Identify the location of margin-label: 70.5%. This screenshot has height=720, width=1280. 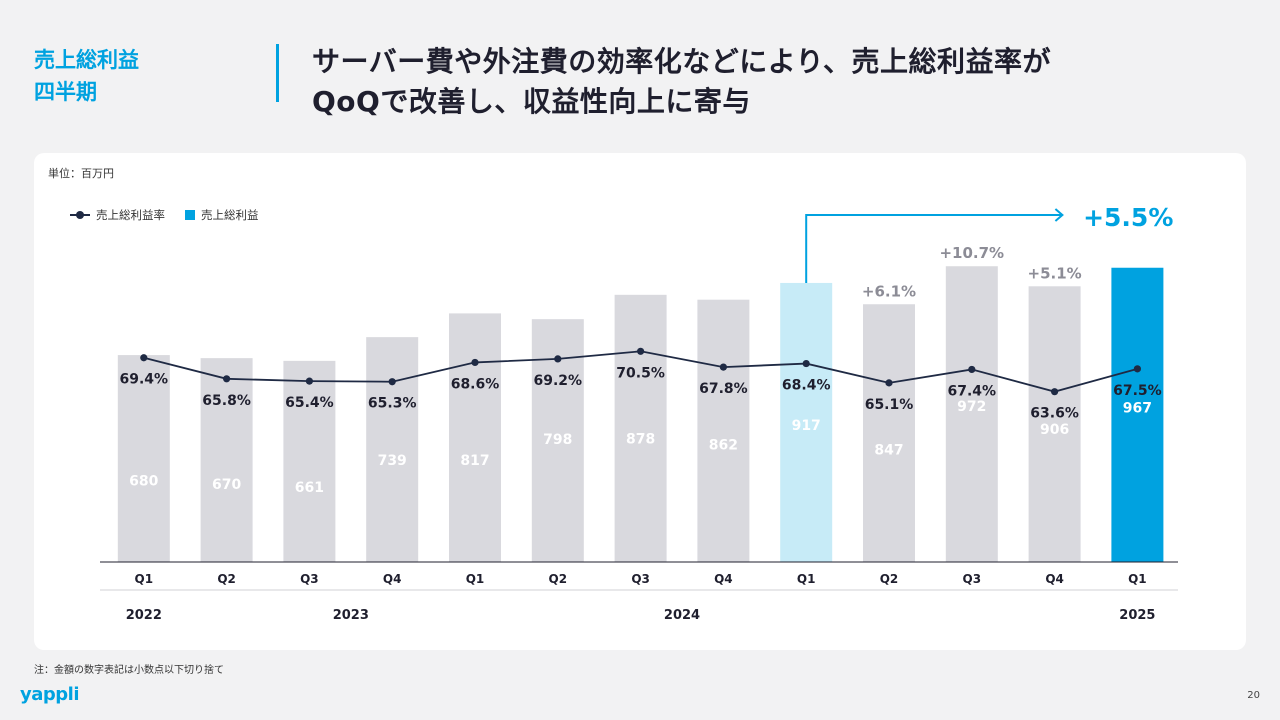
(640, 373).